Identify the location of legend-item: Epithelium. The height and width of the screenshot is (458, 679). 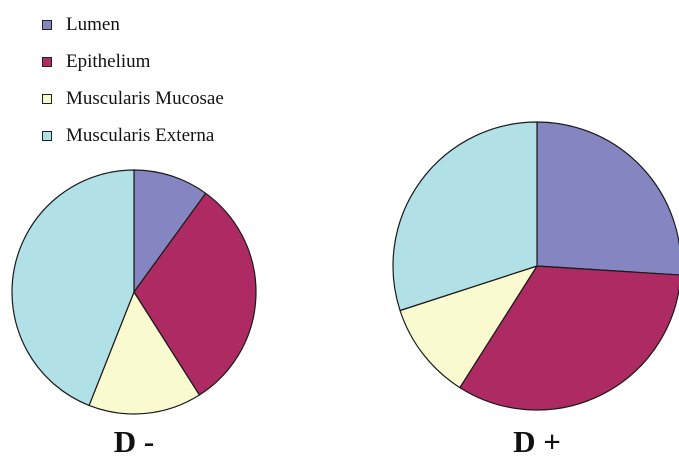
(133, 61).